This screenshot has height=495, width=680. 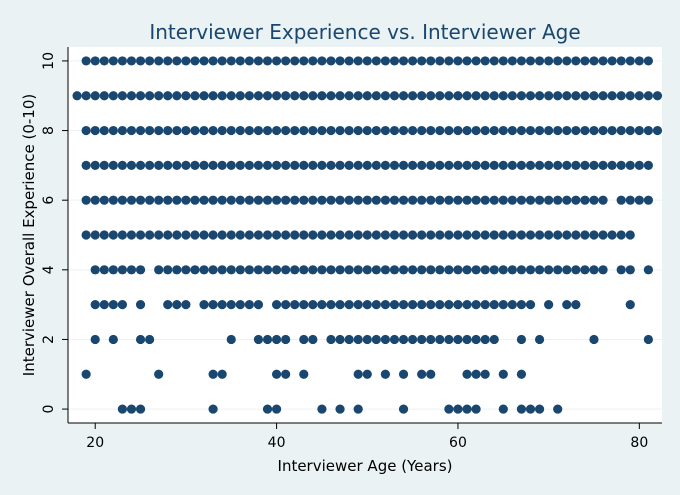 I want to click on y-tick-label: 0, so click(x=49, y=409).